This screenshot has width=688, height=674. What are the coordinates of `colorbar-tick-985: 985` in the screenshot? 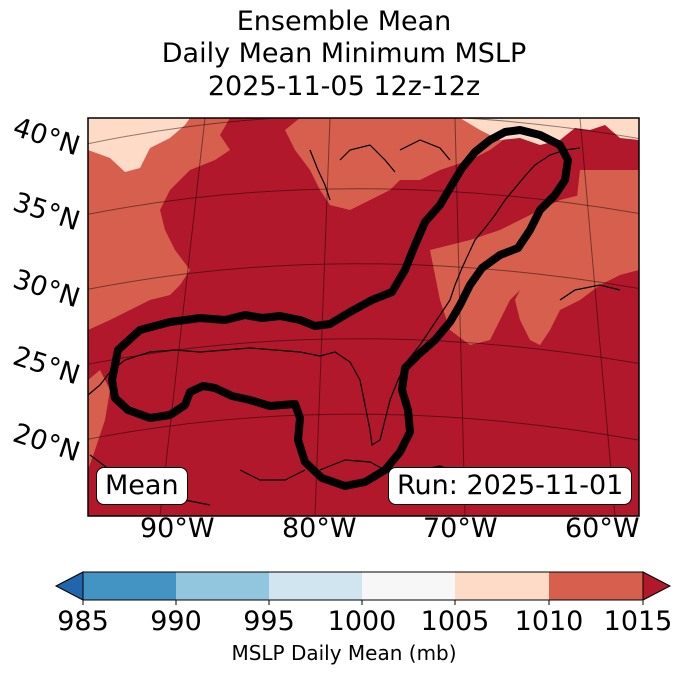 It's located at (83, 621).